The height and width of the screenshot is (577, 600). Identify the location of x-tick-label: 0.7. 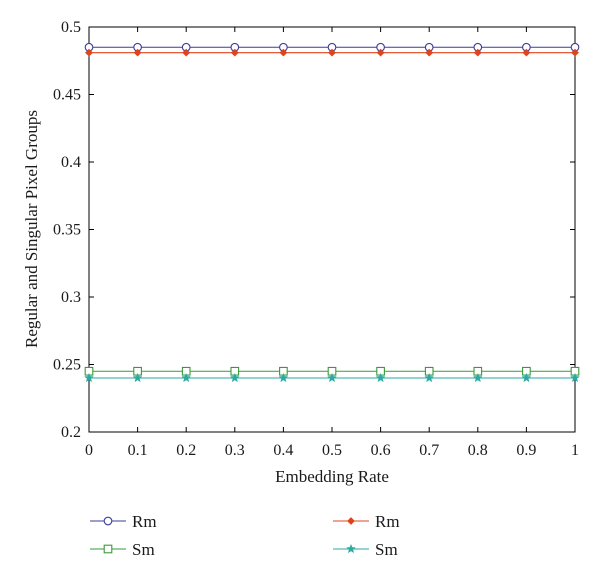
(429, 450).